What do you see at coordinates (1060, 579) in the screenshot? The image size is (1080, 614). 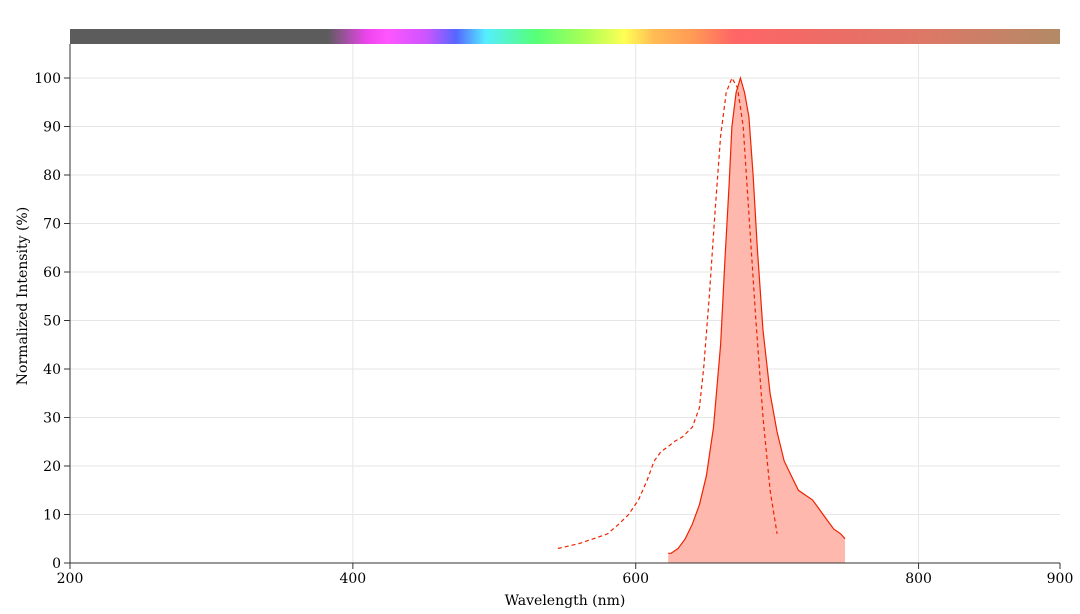 I see `x-tick-label: 900` at bounding box center [1060, 579].